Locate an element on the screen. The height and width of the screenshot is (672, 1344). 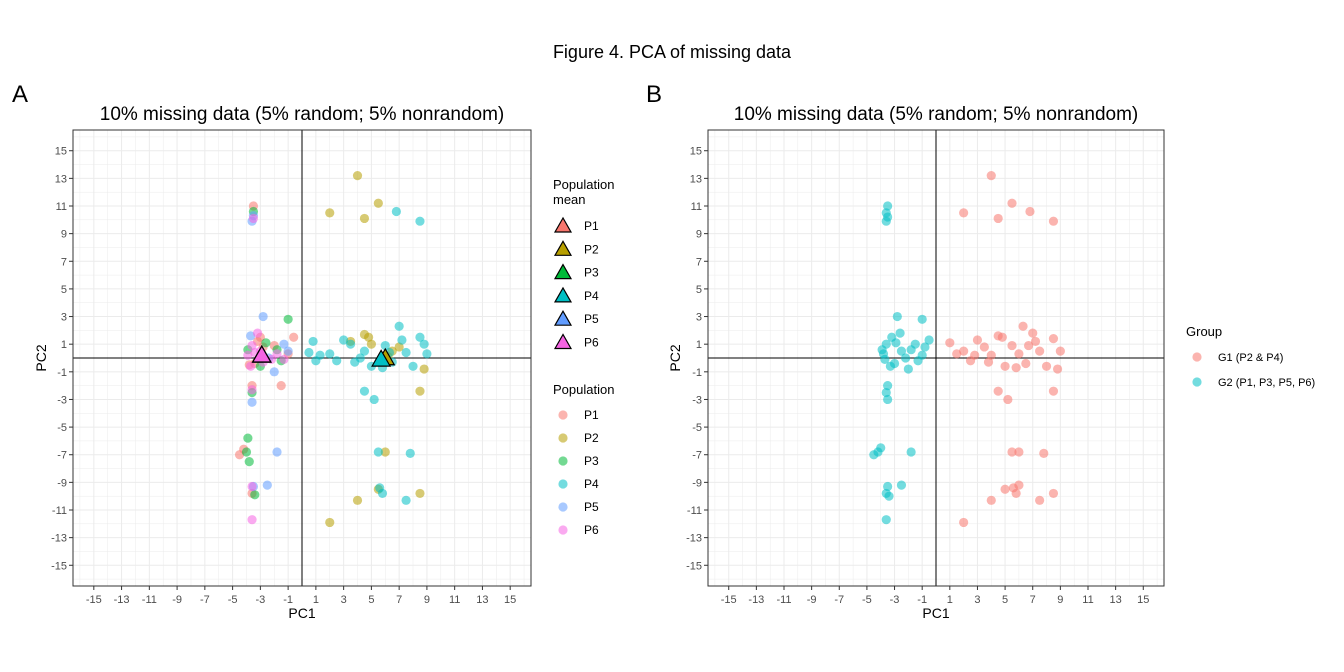
panel-a-x-tick-label: 3 is located at coordinates (344, 600).